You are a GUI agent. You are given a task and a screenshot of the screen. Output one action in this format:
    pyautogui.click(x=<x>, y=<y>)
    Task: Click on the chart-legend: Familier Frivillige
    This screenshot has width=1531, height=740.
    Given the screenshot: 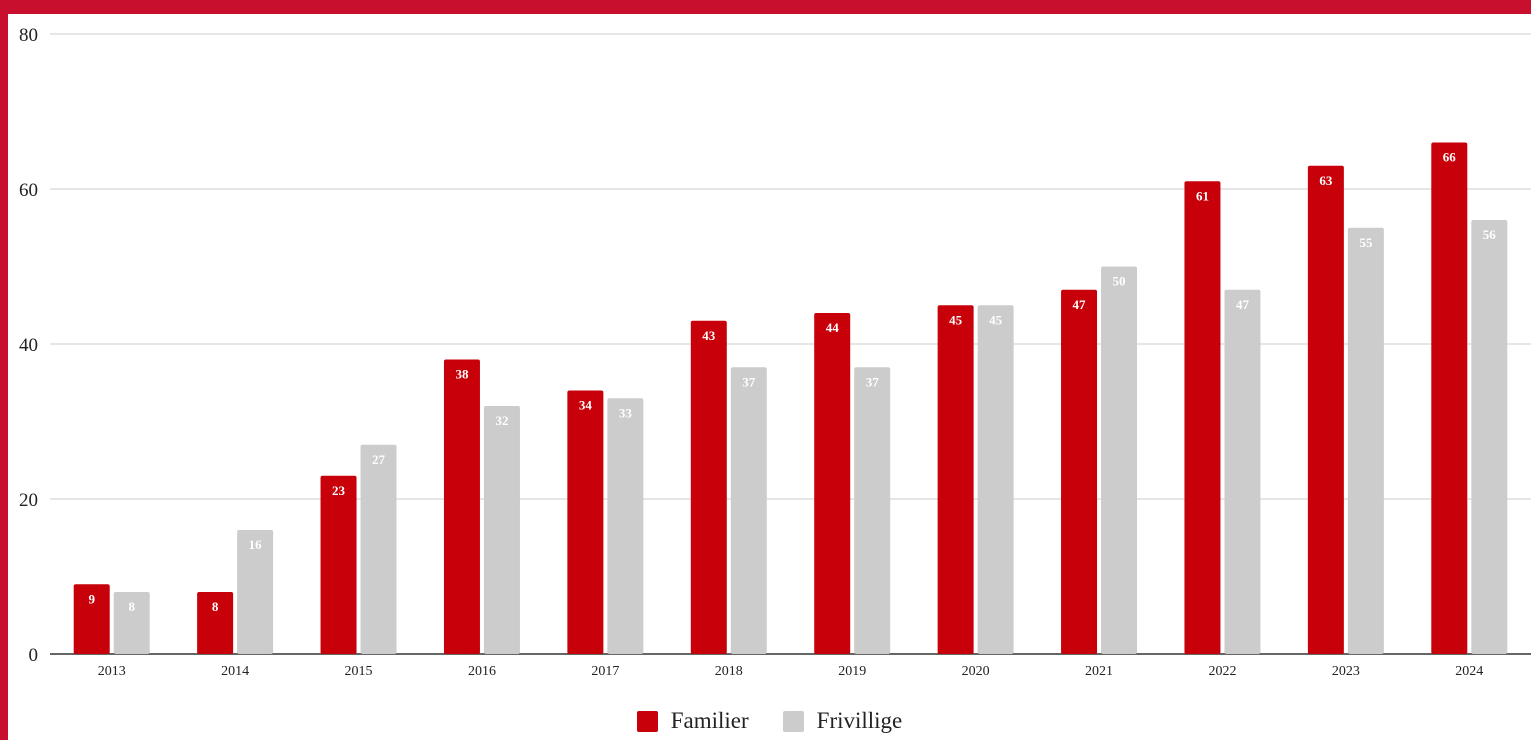 What is the action you would take?
    pyautogui.click(x=769, y=721)
    